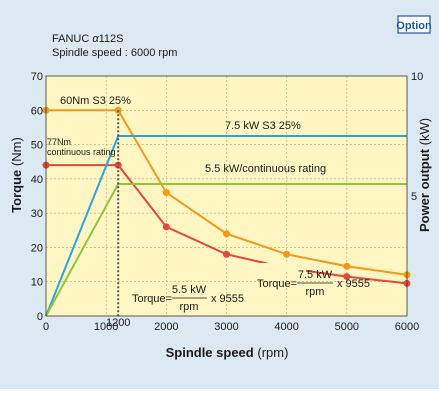  What do you see at coordinates (227, 299) in the screenshot?
I see `cont-formula-suffix: x 9555` at bounding box center [227, 299].